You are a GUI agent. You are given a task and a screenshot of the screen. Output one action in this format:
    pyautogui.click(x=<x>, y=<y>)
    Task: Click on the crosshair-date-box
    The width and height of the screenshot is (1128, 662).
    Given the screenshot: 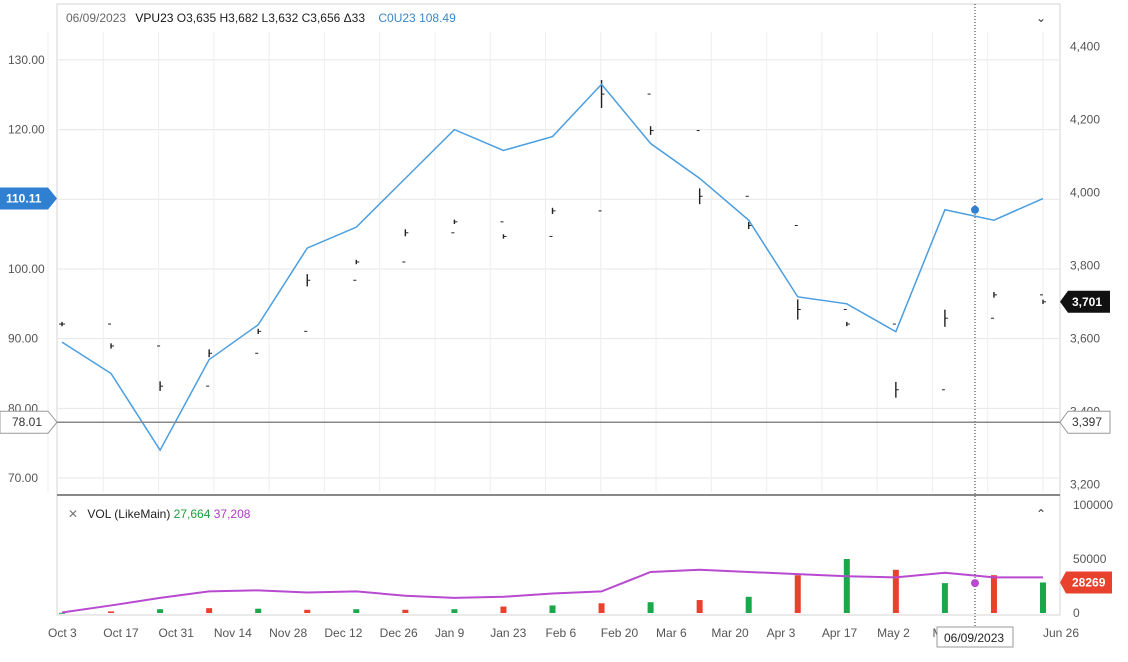 What is the action you would take?
    pyautogui.click(x=975, y=637)
    